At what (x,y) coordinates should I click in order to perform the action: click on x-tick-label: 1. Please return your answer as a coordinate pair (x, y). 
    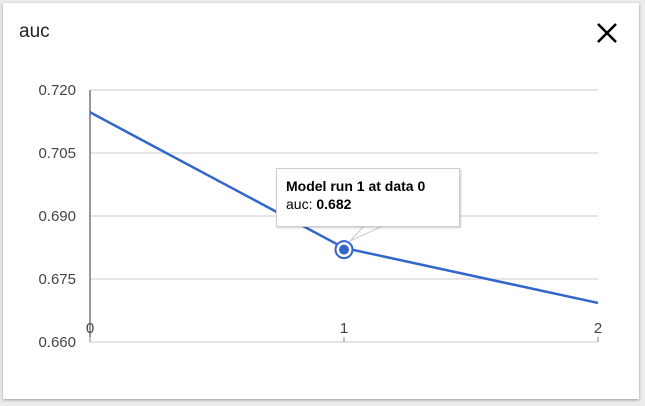
    Looking at the image, I should click on (344, 328).